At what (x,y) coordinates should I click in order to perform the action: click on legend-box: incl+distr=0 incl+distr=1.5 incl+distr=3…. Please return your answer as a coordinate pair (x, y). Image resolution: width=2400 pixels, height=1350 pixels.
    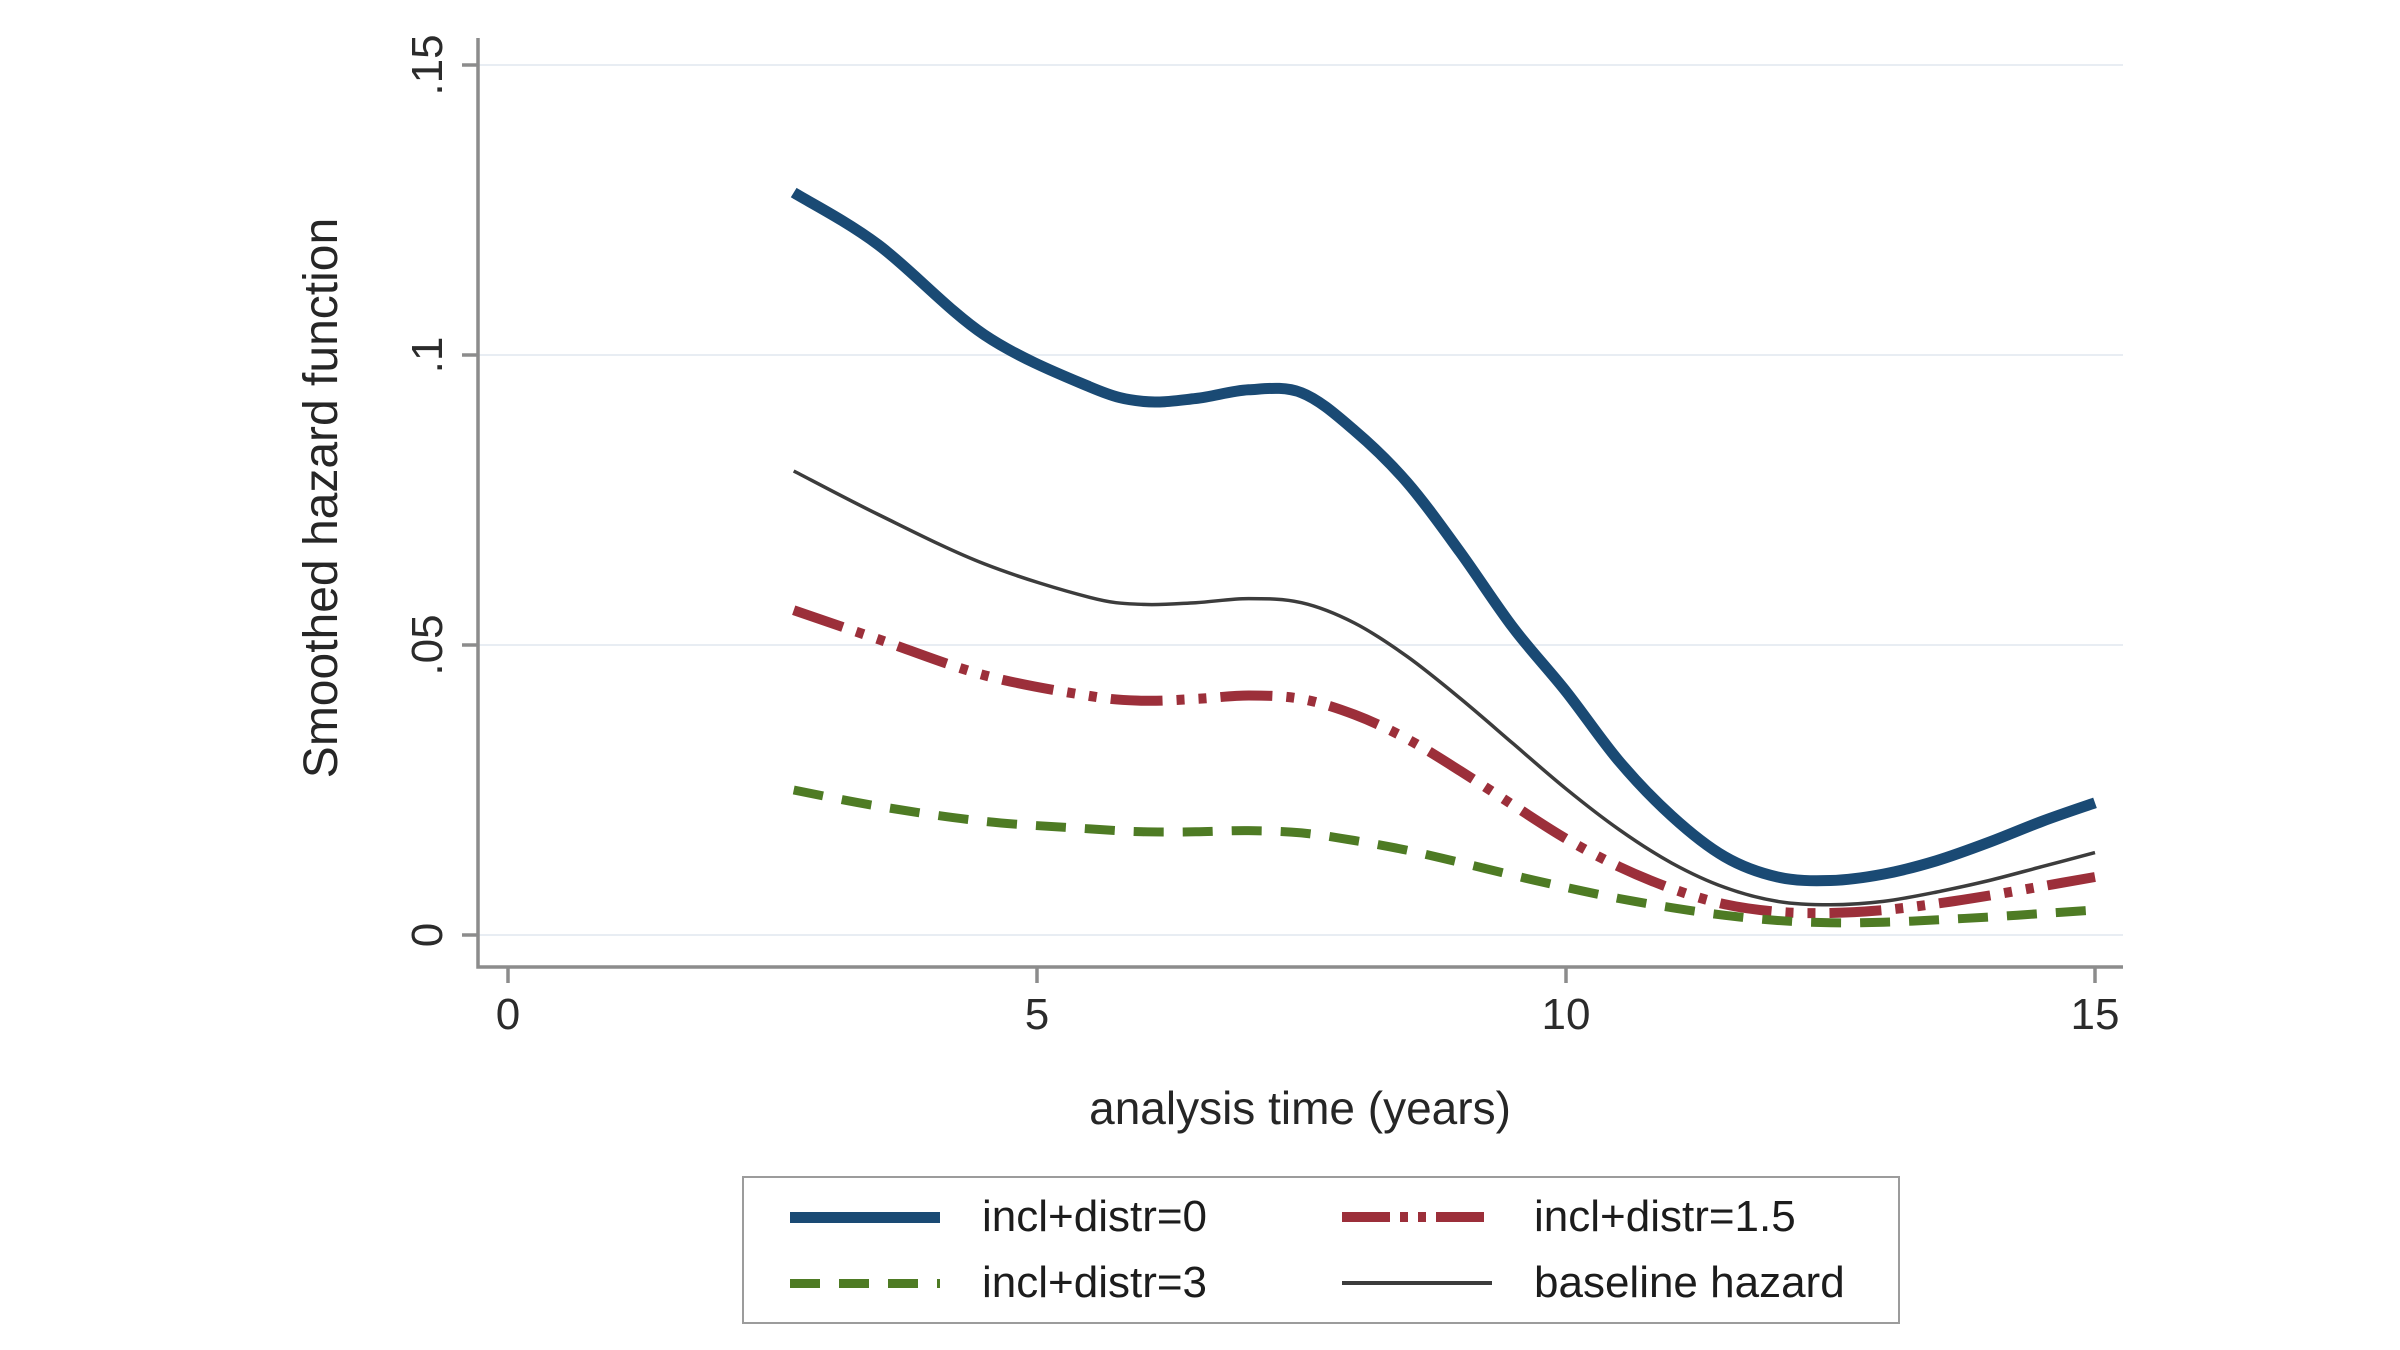
    Looking at the image, I should click on (1321, 1250).